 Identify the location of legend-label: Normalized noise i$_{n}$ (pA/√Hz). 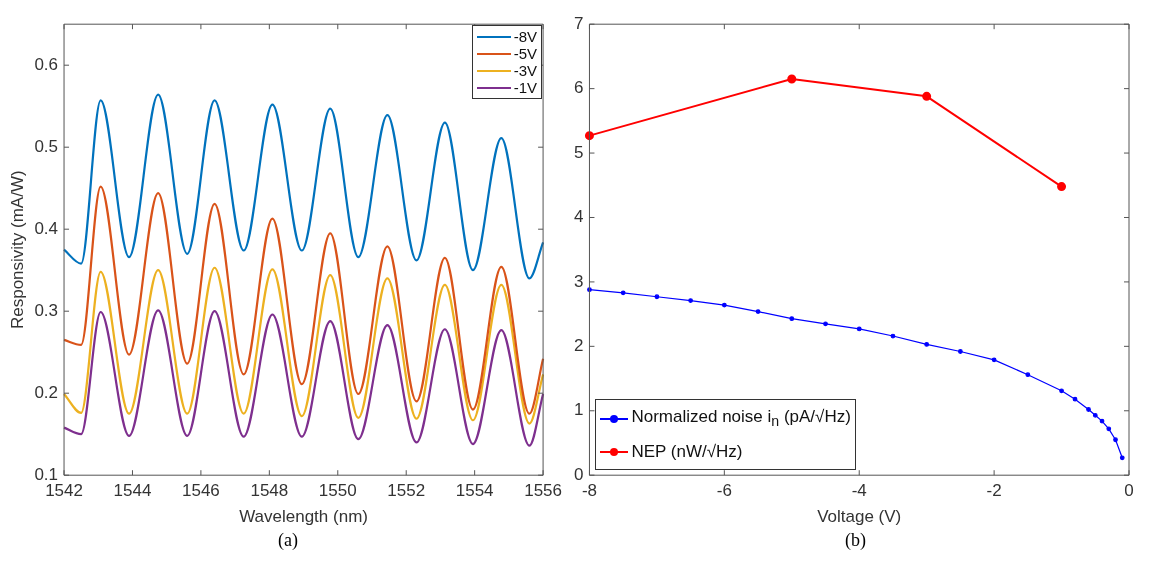
(741, 419).